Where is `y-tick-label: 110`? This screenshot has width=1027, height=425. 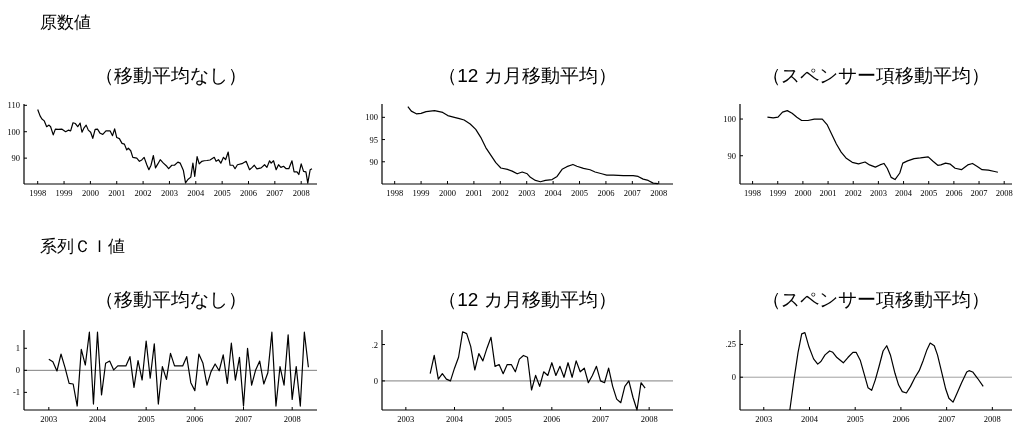
y-tick-label: 110 is located at coordinates (13, 105).